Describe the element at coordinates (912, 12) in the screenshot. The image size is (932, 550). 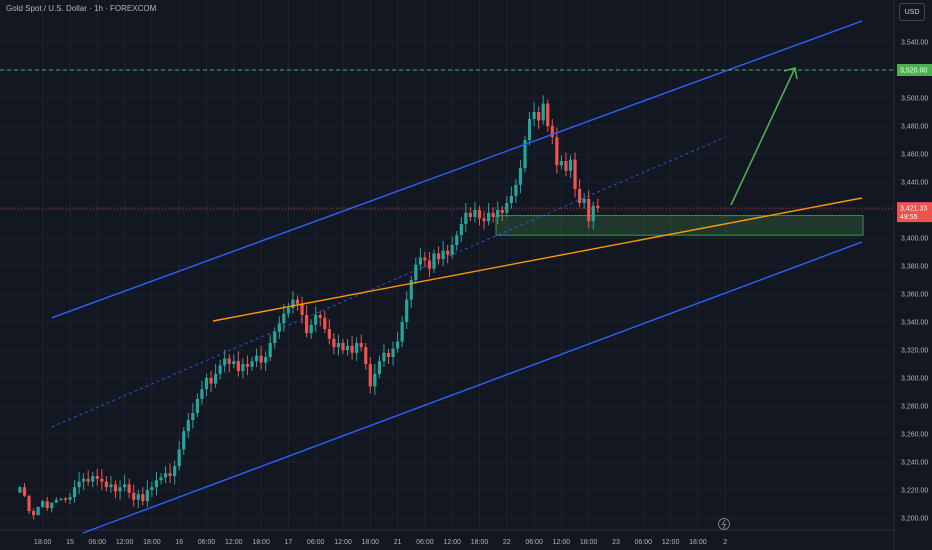
I see `currency-button: USD` at that location.